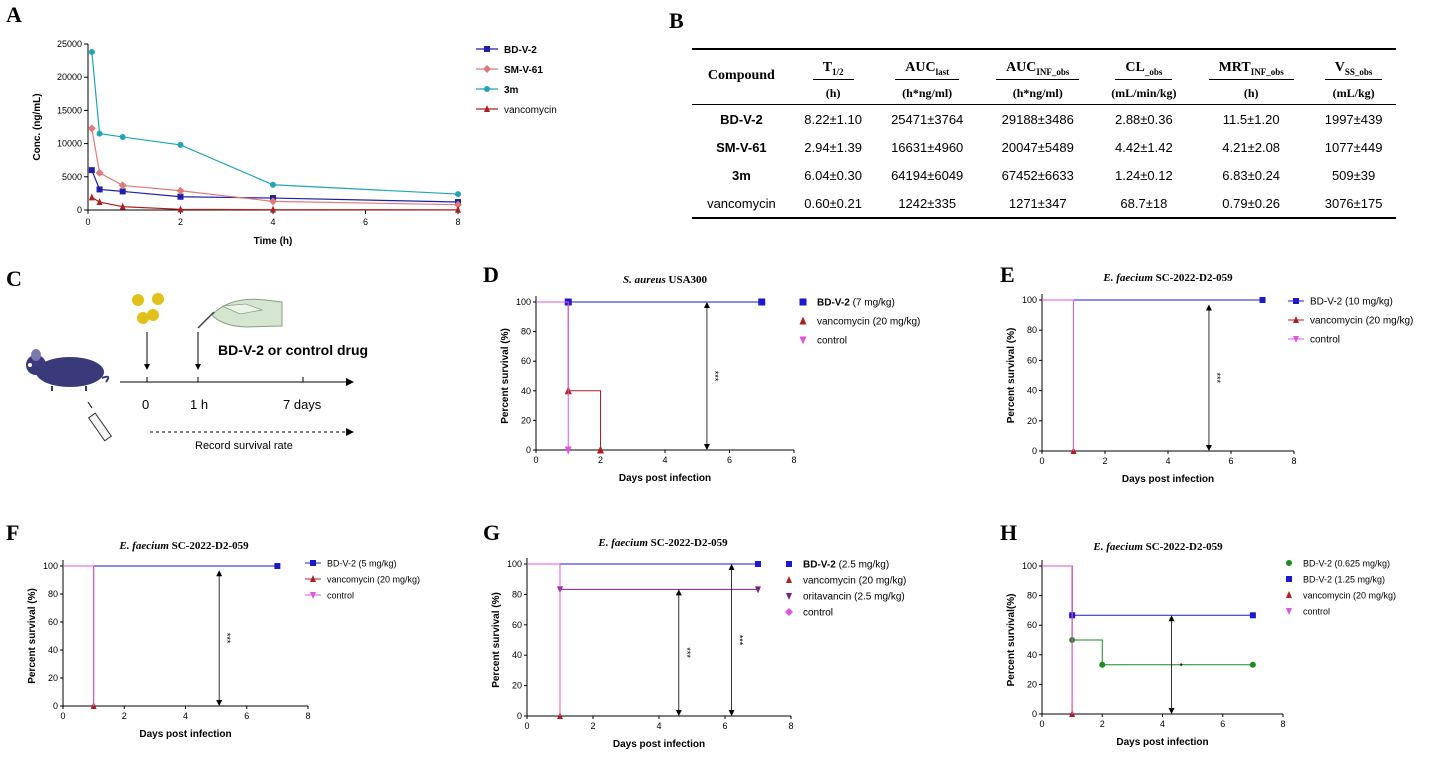 This screenshot has width=1430, height=763. What do you see at coordinates (1167, 278) in the screenshot?
I see `chart-title: E. faecium SC-2022-D2-059` at bounding box center [1167, 278].